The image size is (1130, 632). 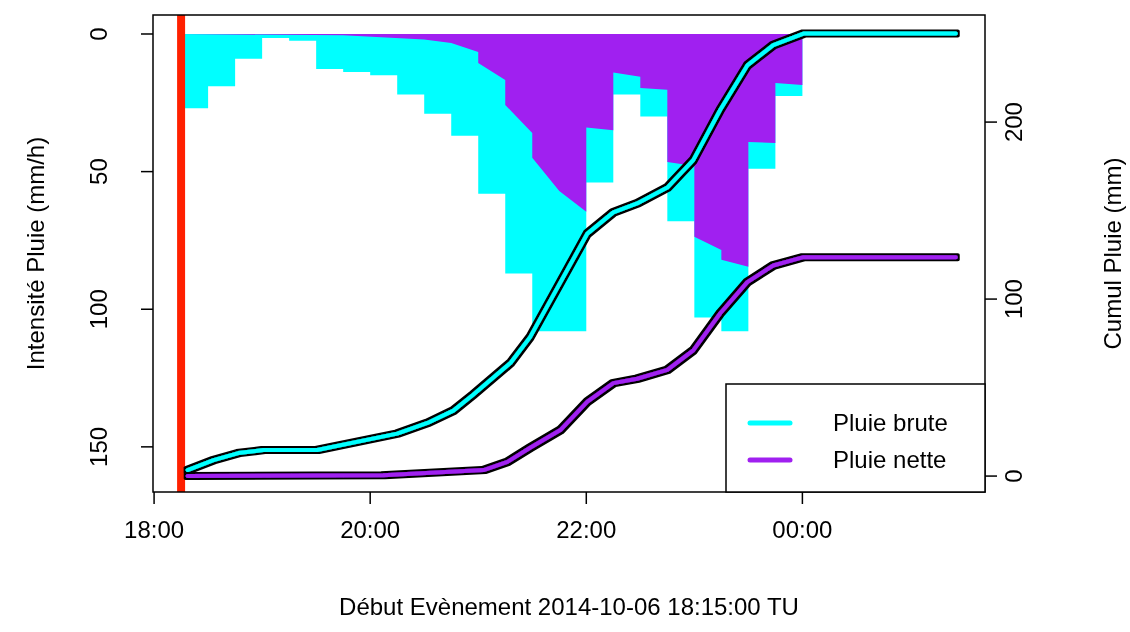 I want to click on y2-tick-label: 100, so click(x=1014, y=299).